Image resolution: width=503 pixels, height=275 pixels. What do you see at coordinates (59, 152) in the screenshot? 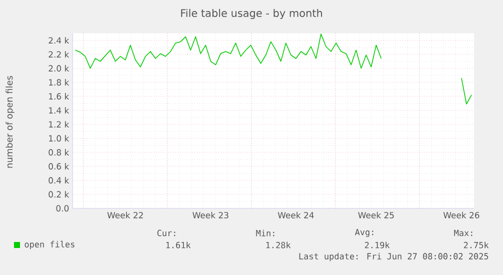
I see `y-tick-label: 0.8 k` at bounding box center [59, 152].